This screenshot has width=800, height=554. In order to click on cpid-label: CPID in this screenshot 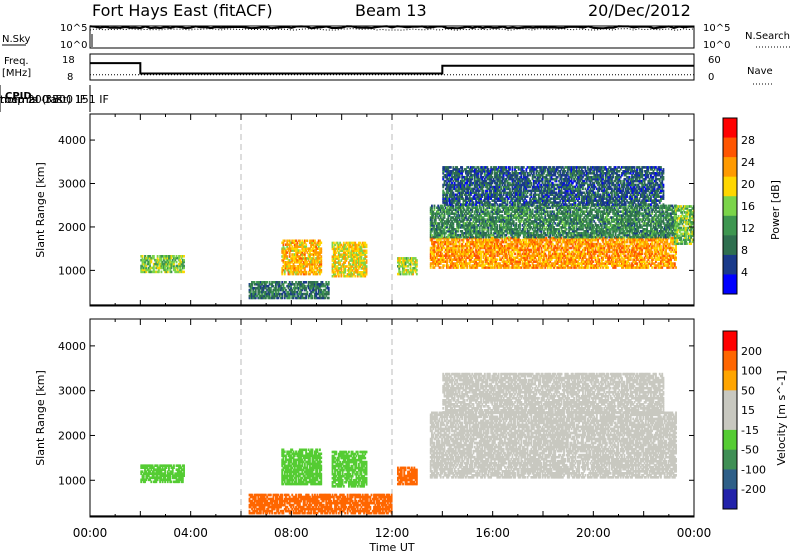, I will do `click(18, 96)`.